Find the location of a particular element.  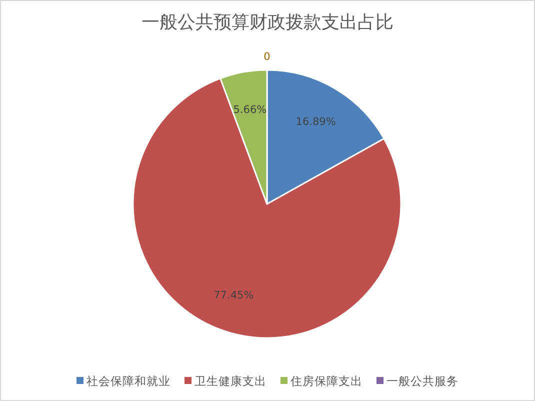

legend-label: 一般公共服务 is located at coordinates (422, 381).